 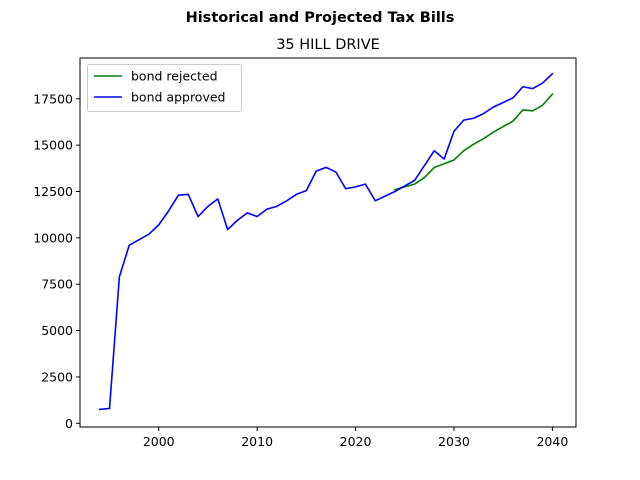 What do you see at coordinates (454, 441) in the screenshot?
I see `x-tick-label-2030: 2030` at bounding box center [454, 441].